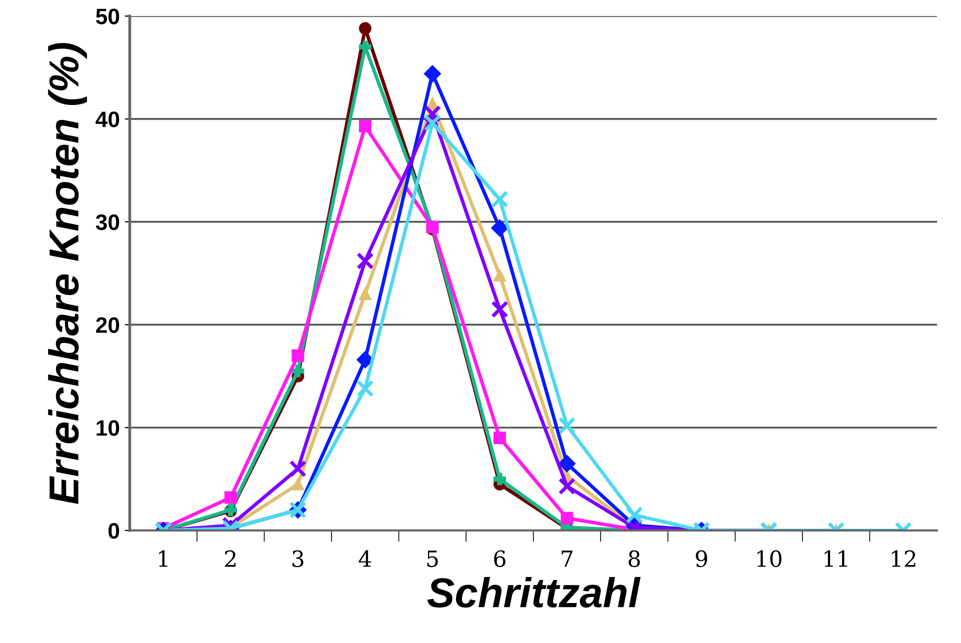 The image size is (961, 643). I want to click on x-tick-label: 9, so click(702, 559).